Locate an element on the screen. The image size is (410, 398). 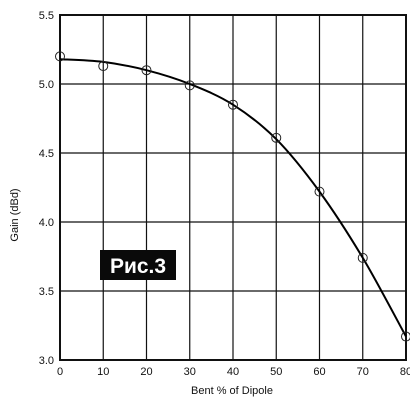
x-axis-label: Bent % of Dipole is located at coordinates (232, 391).